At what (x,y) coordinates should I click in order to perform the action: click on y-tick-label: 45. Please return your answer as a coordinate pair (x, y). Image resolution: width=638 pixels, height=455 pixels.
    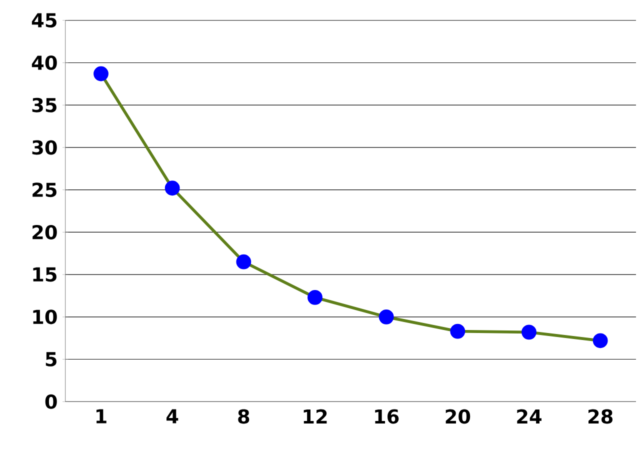
    Looking at the image, I should click on (44, 20).